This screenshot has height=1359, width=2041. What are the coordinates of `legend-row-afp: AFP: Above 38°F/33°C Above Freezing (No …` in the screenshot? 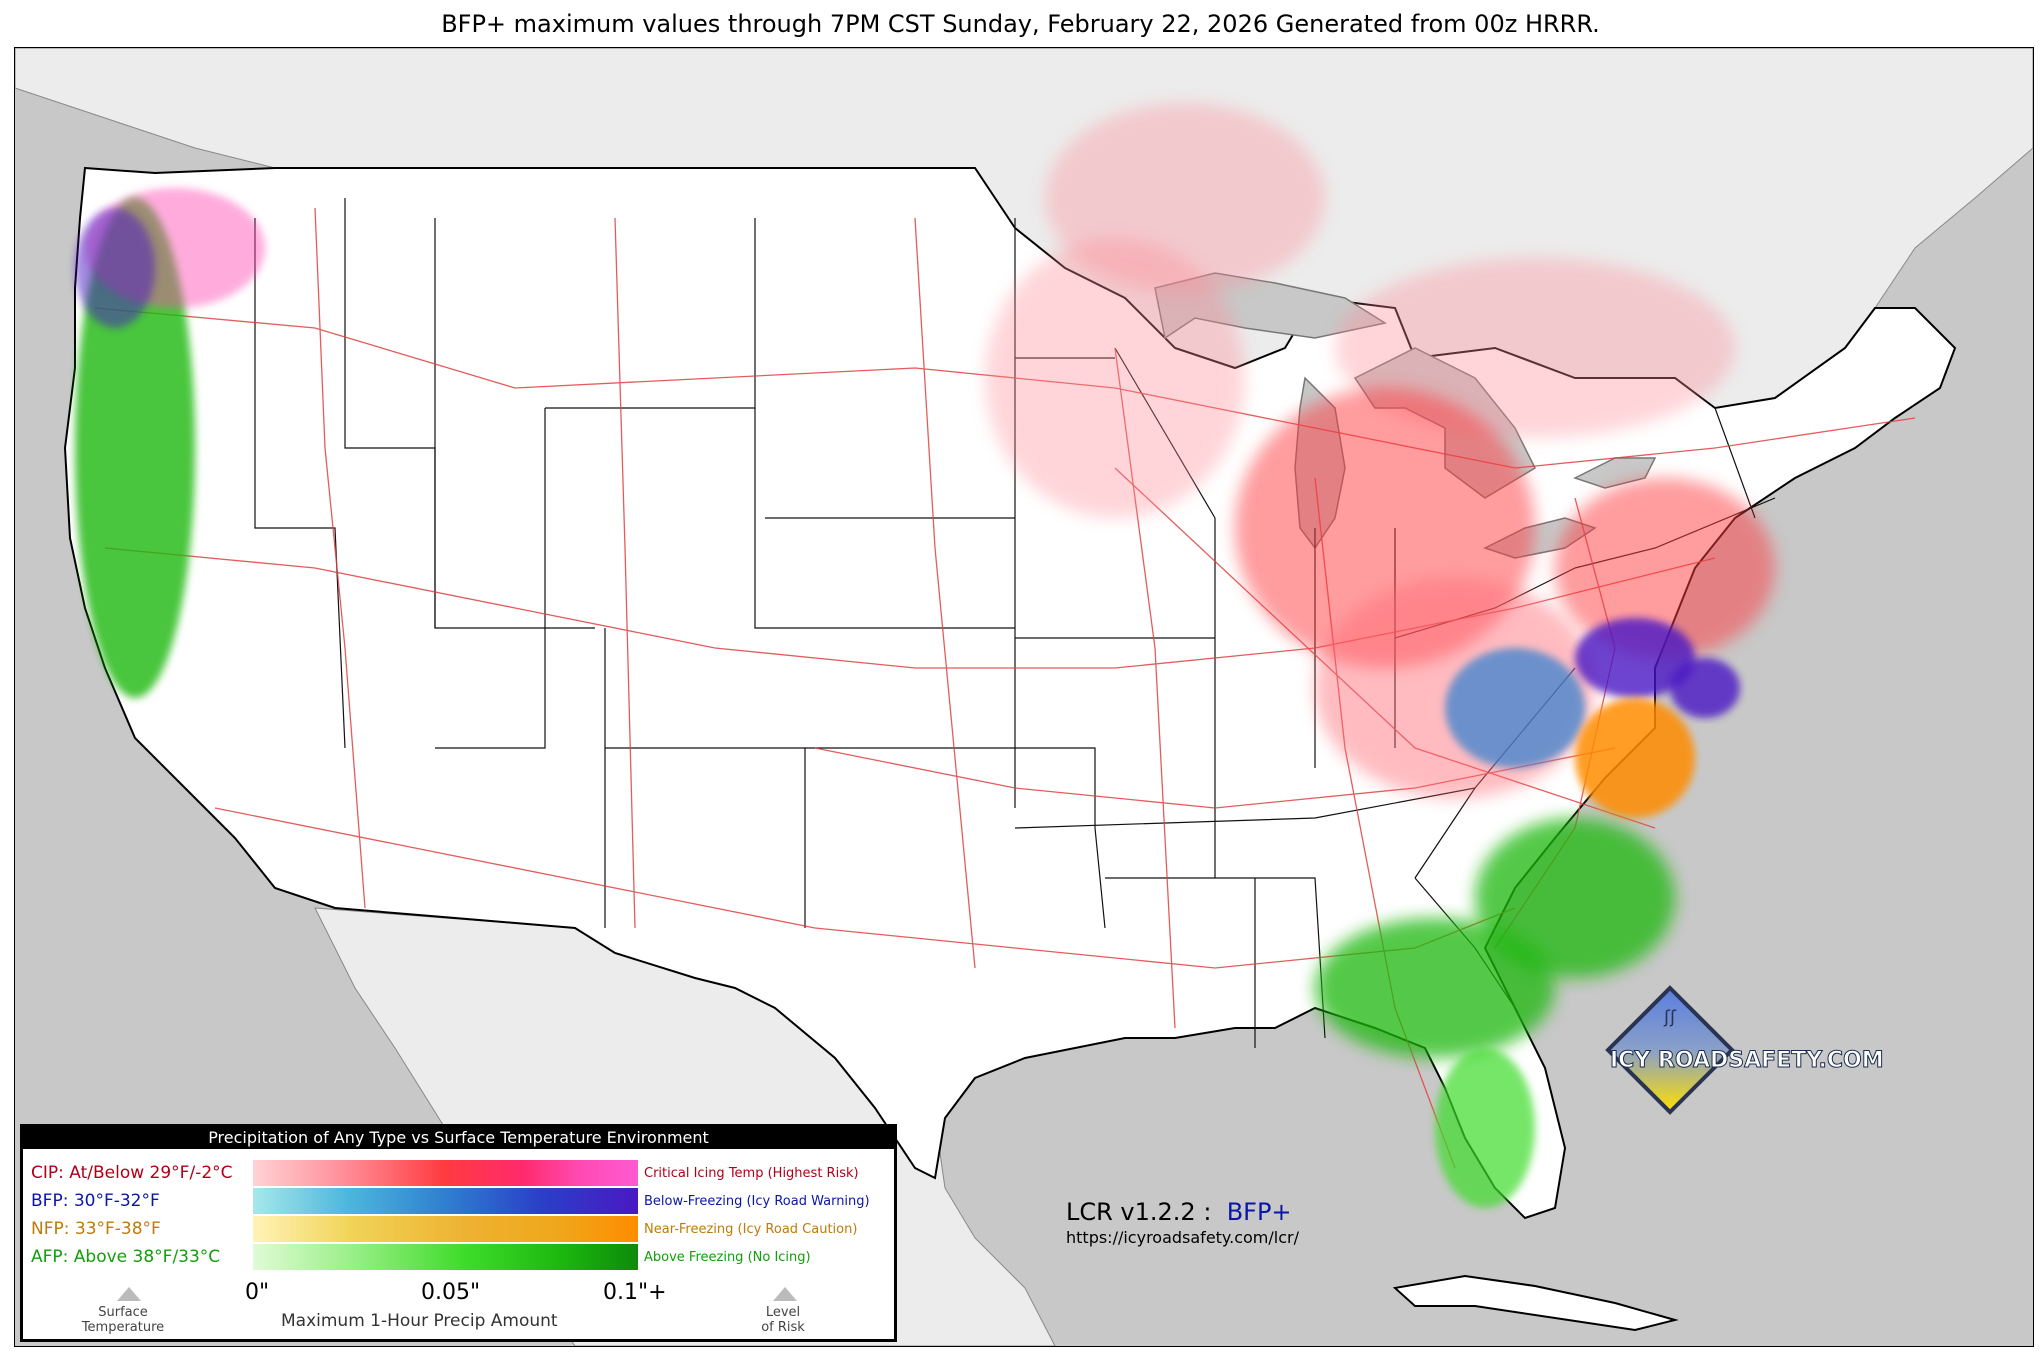 It's located at (458, 1258).